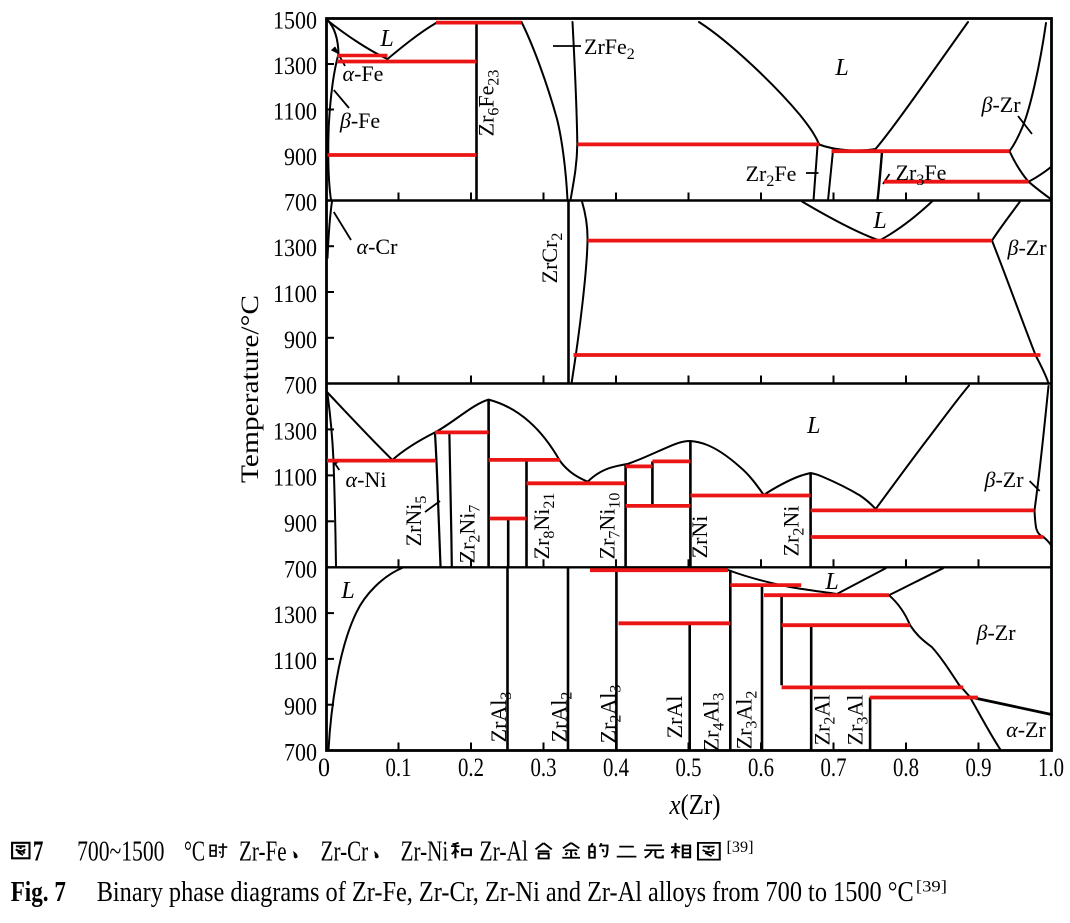 The width and height of the screenshot is (1070, 923). What do you see at coordinates (194, 852) in the screenshot?
I see `svg-text: °C` at bounding box center [194, 852].